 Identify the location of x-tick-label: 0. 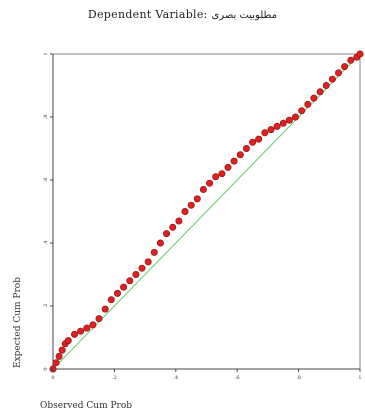
(52, 378).